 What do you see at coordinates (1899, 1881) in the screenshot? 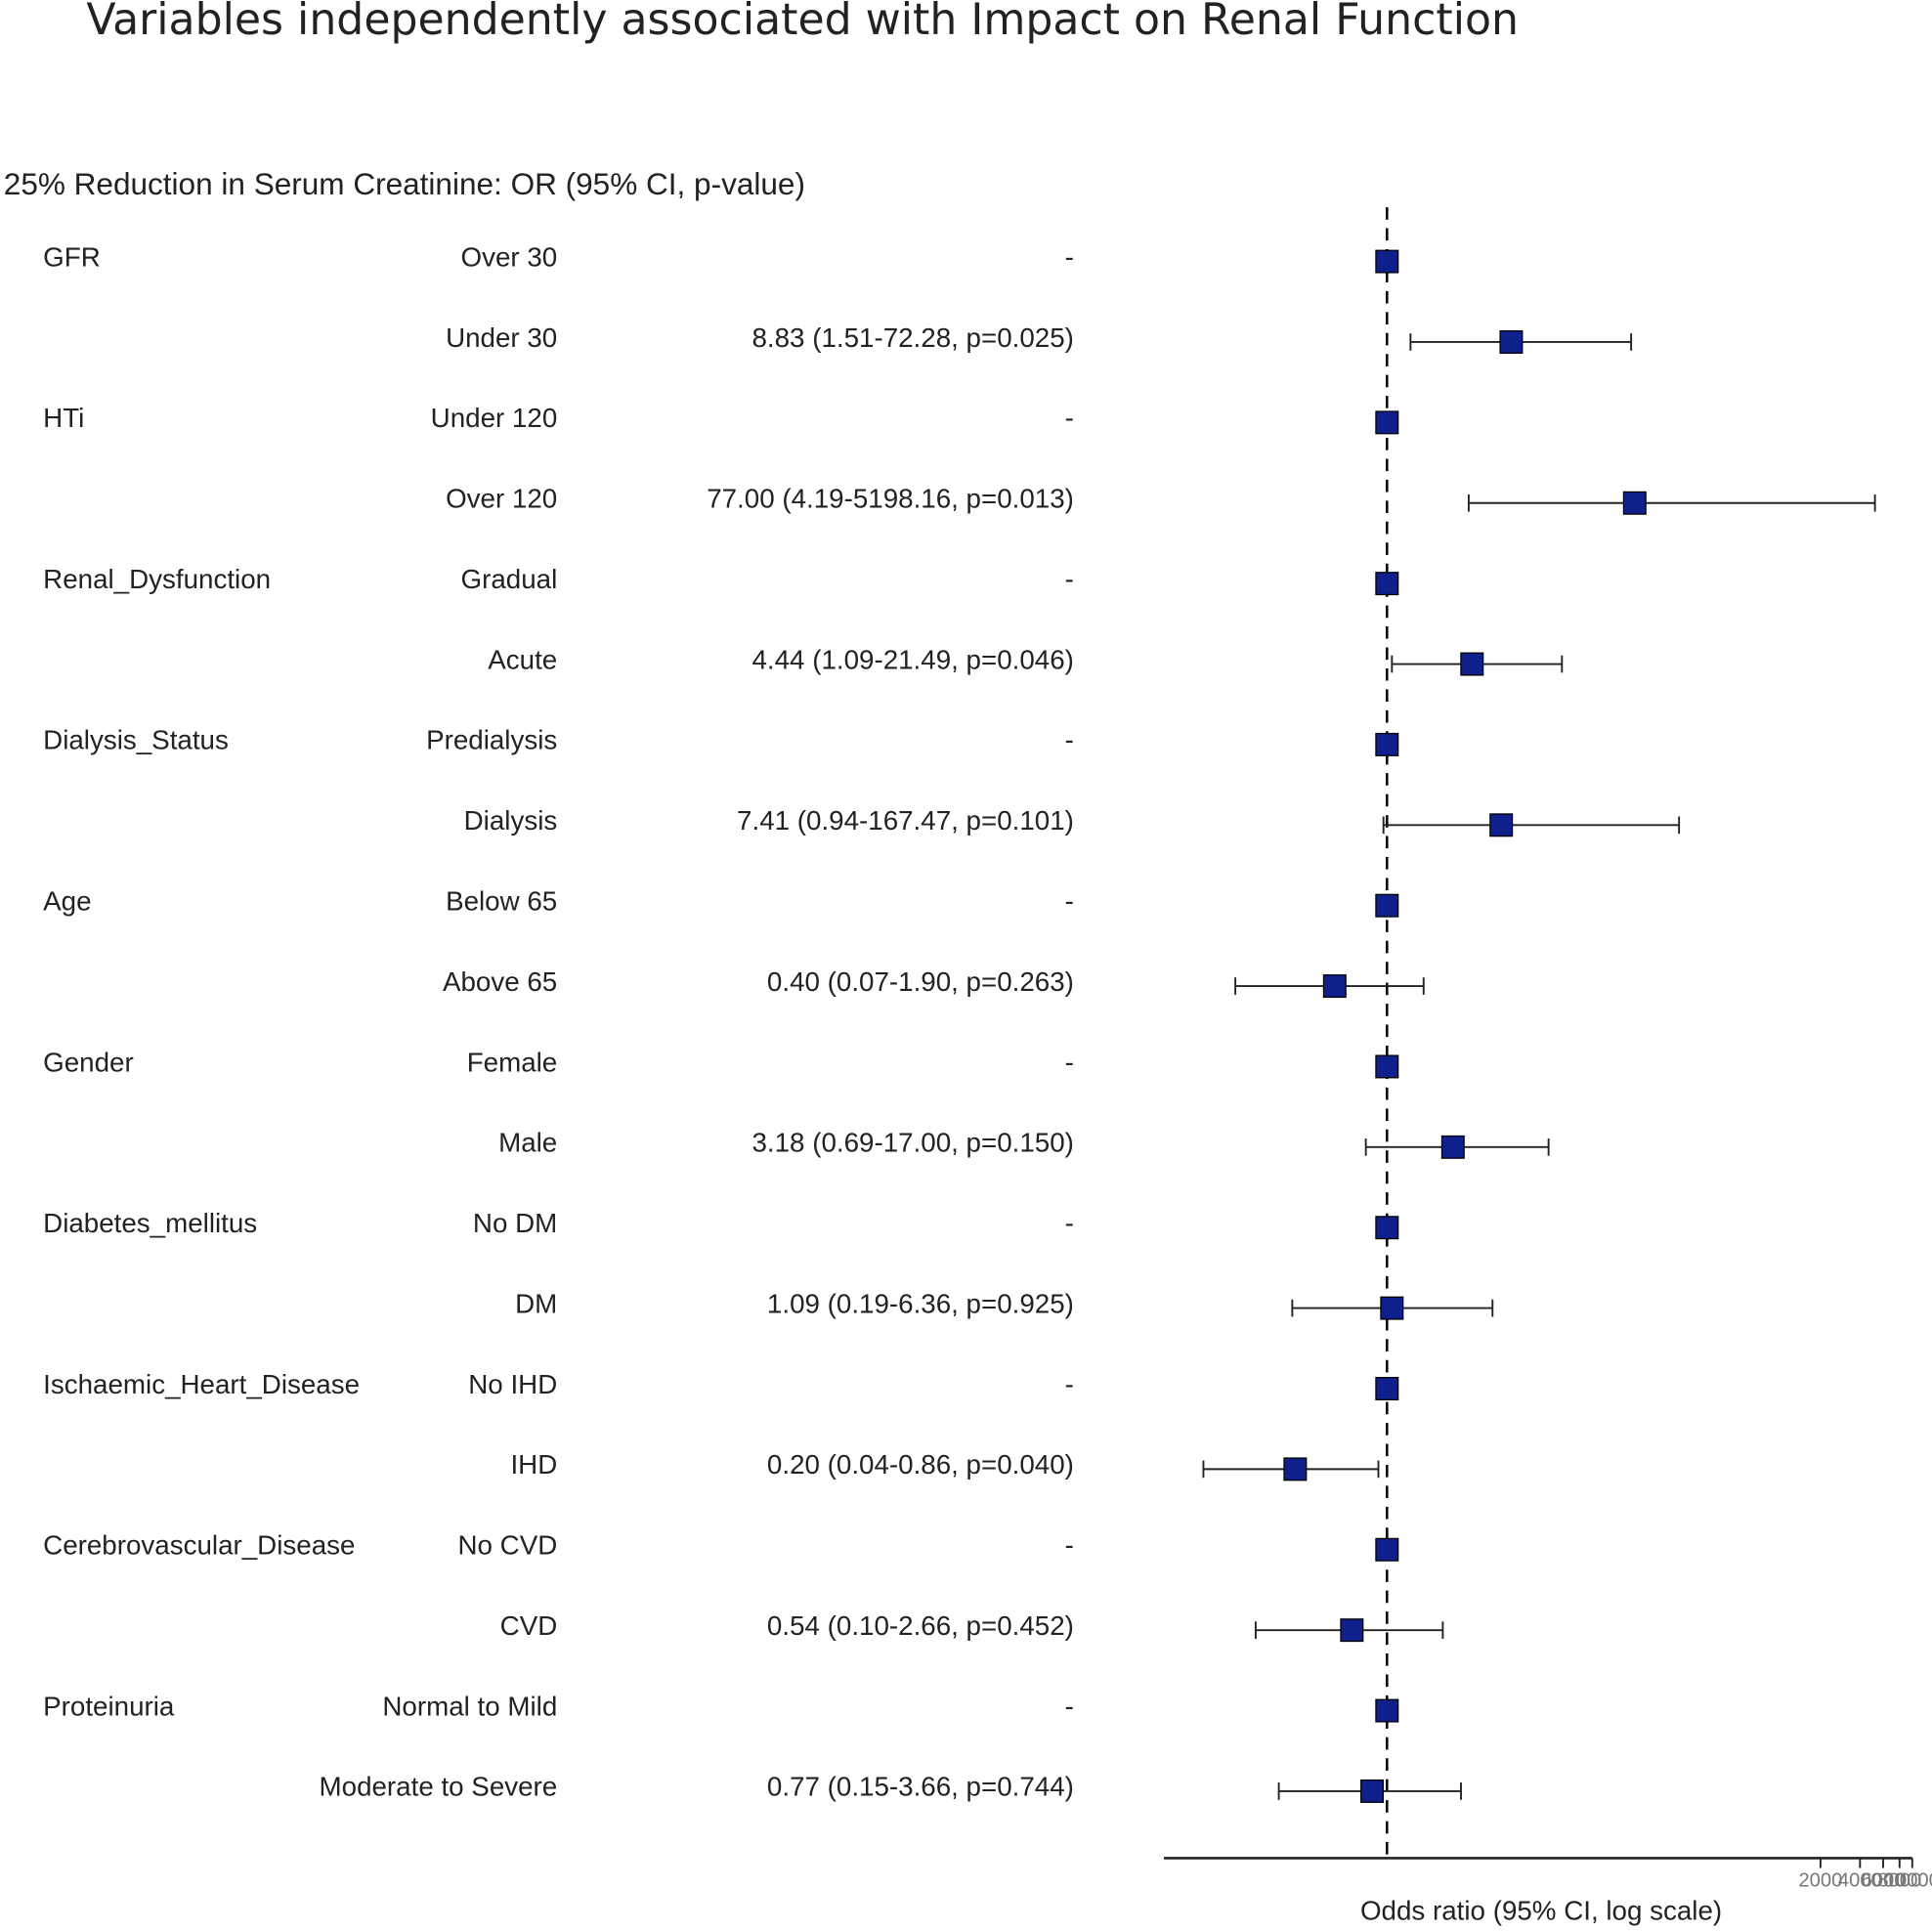
I see `x-tick-label: 8000` at bounding box center [1899, 1881].